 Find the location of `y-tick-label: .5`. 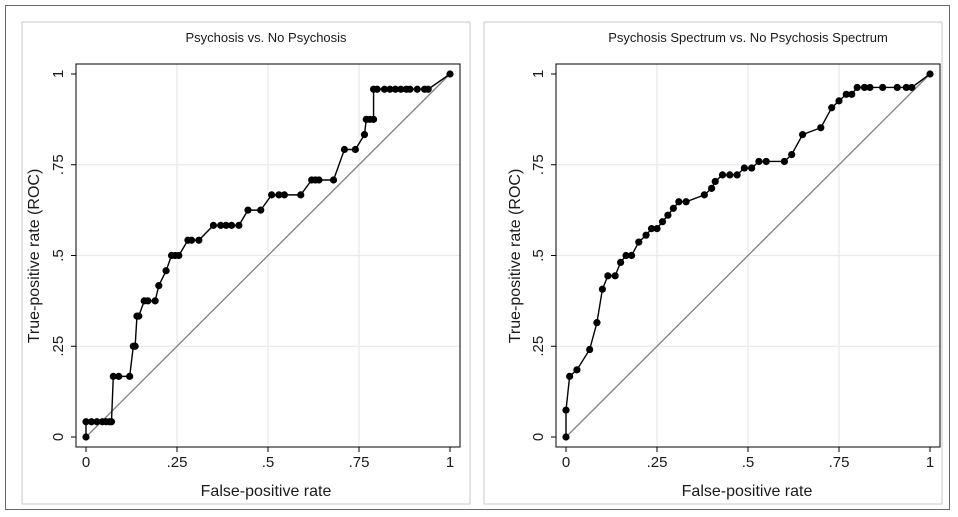

y-tick-label: .5 is located at coordinates (538, 255).